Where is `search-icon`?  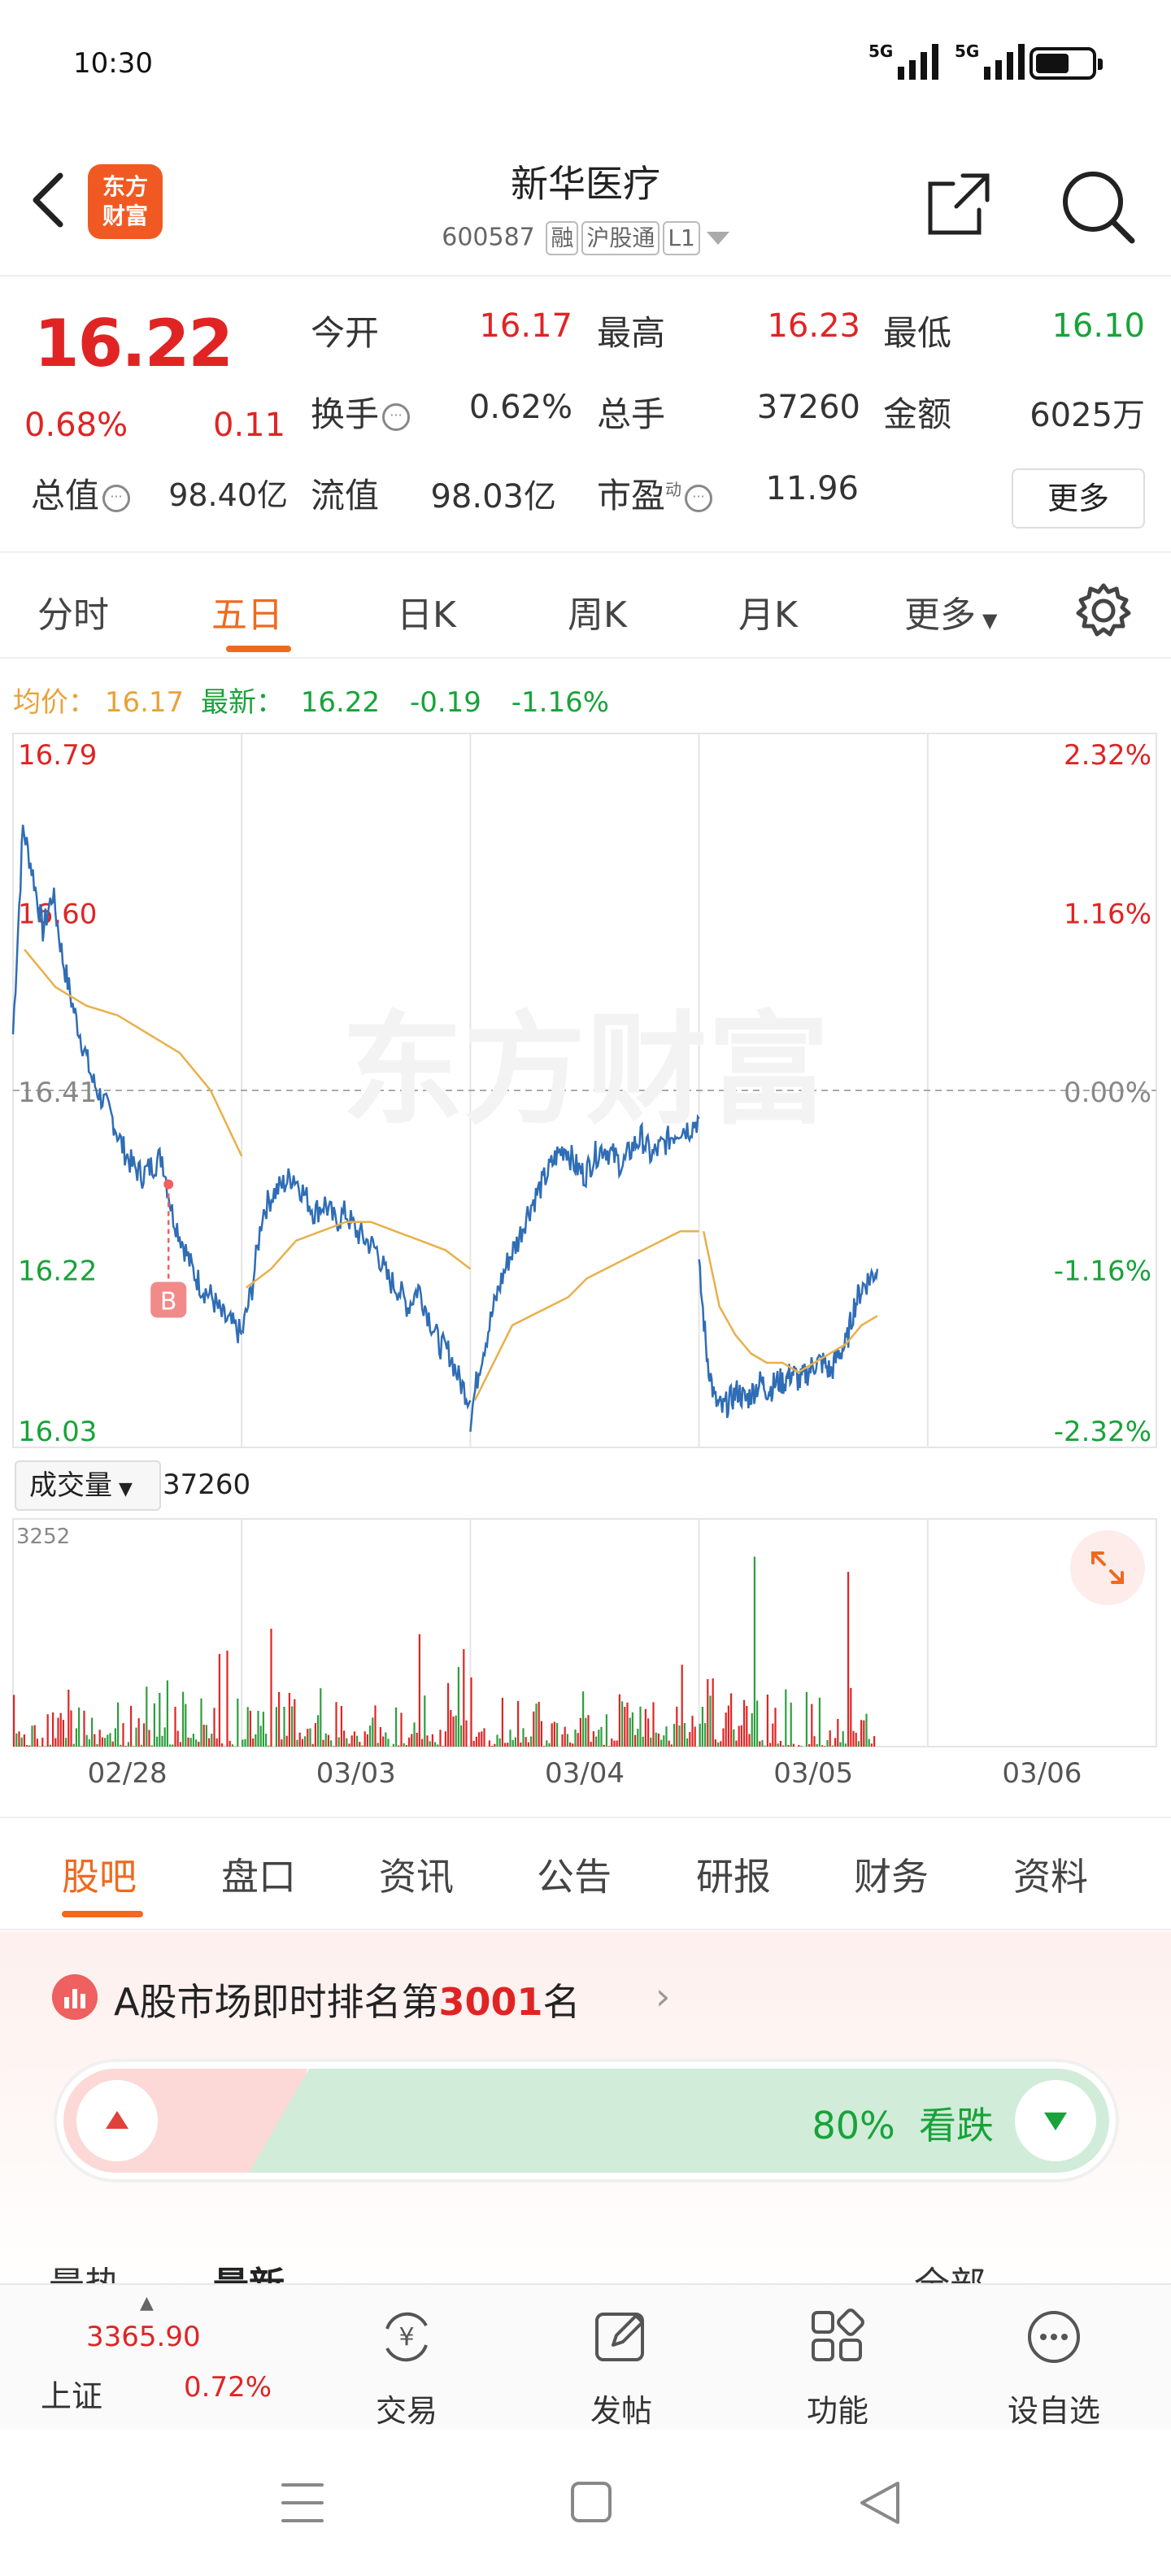
search-icon is located at coordinates (1098, 207).